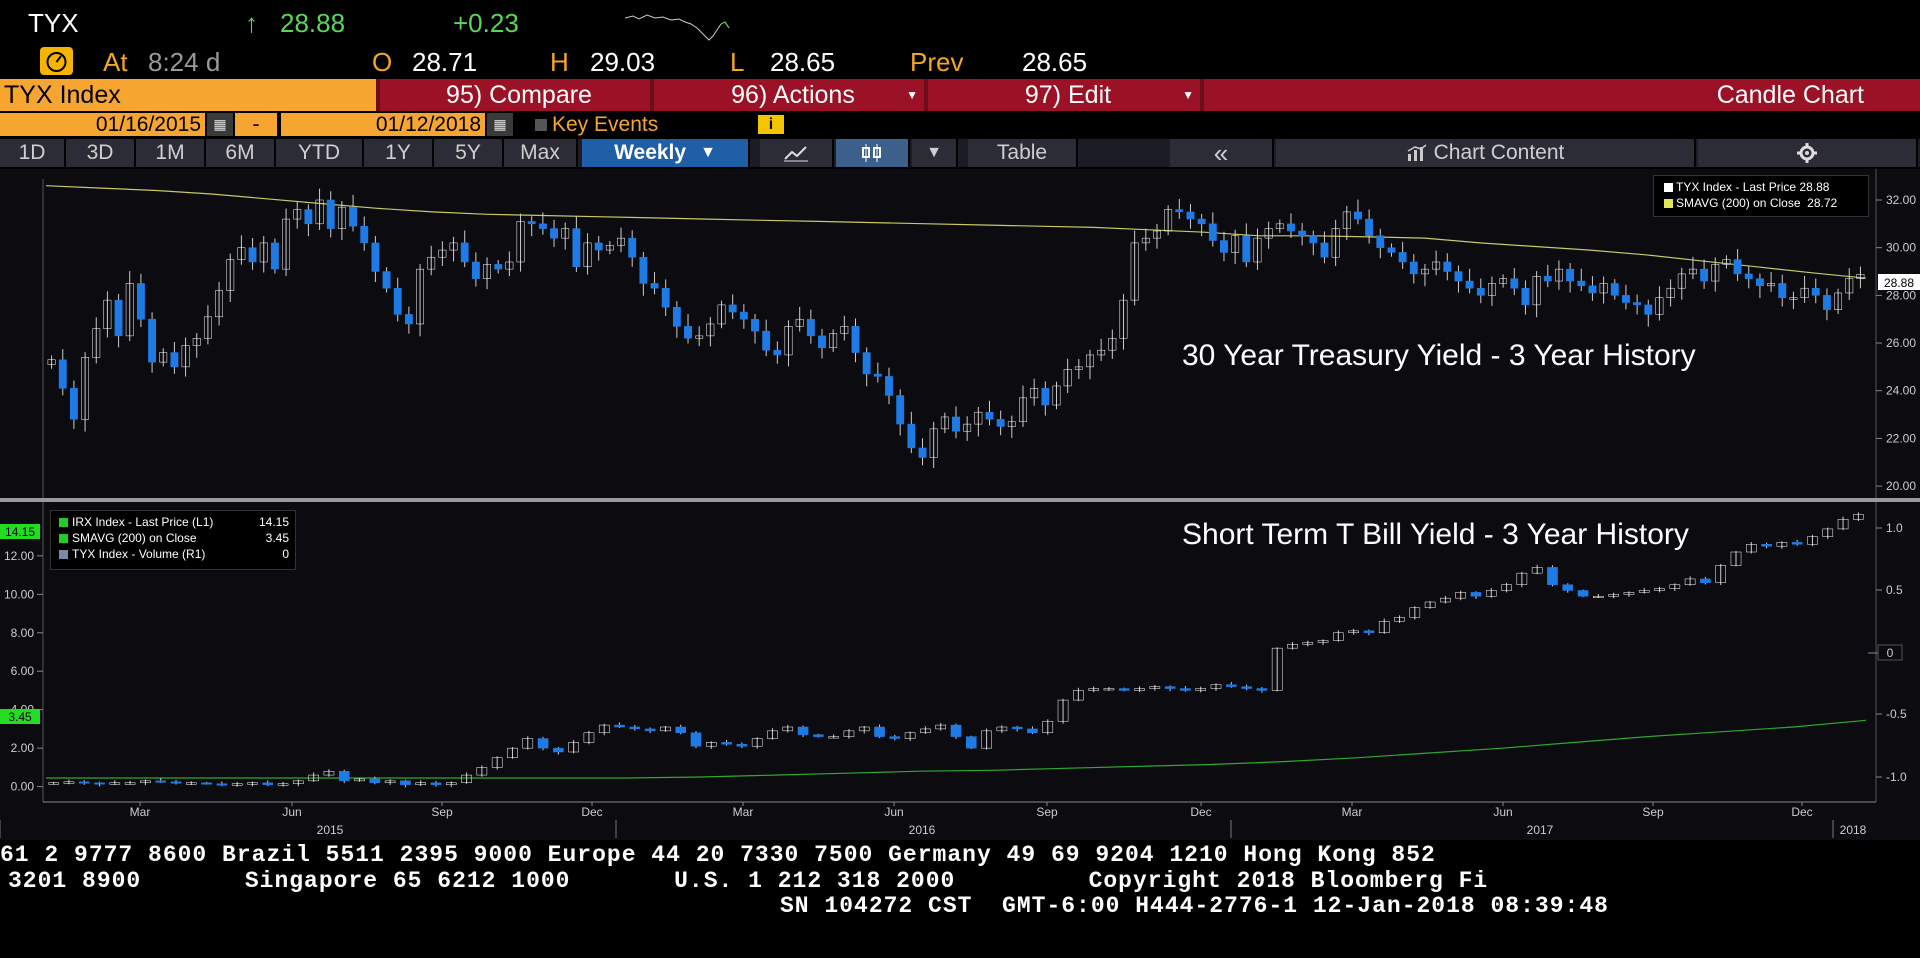 This screenshot has height=958, width=1920. What do you see at coordinates (1023, 153) in the screenshot?
I see `table-button: Table` at bounding box center [1023, 153].